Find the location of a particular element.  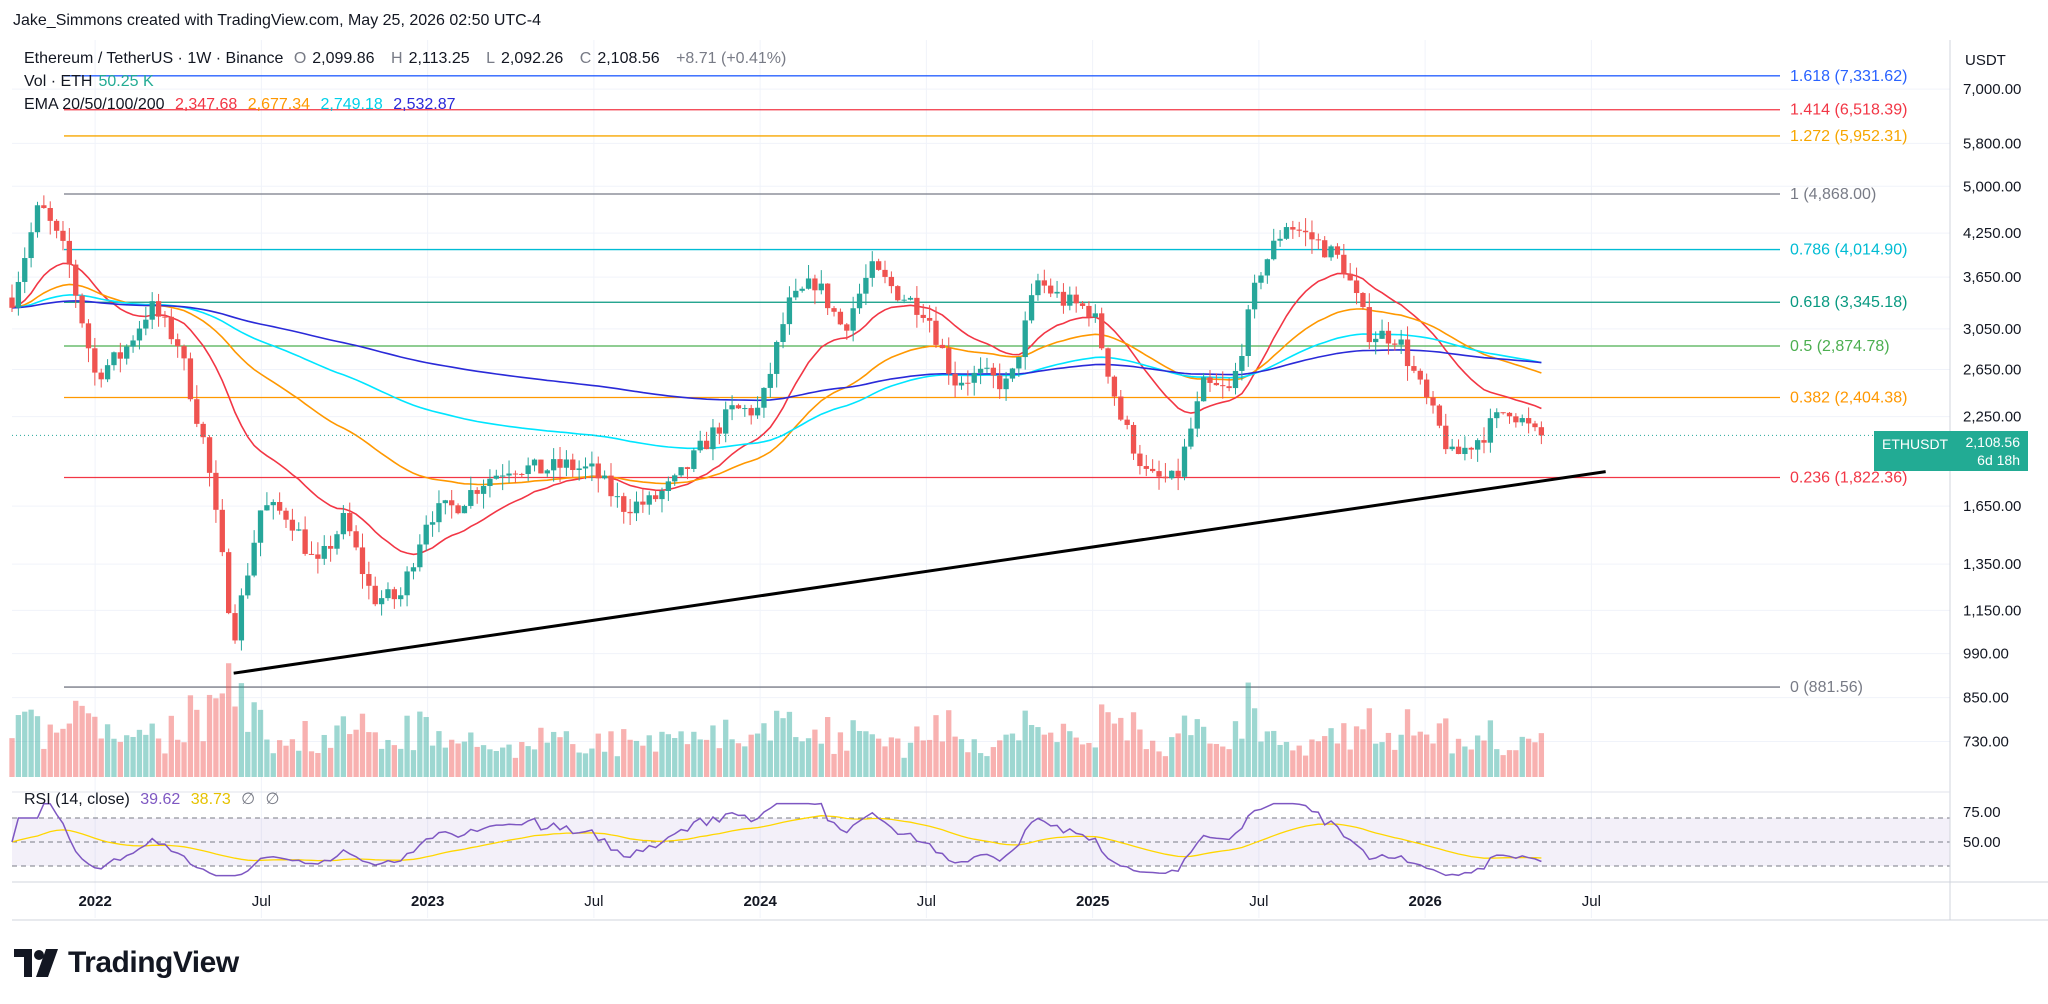

fib-label-1: 1.414 (6,518.39) is located at coordinates (1848, 110).